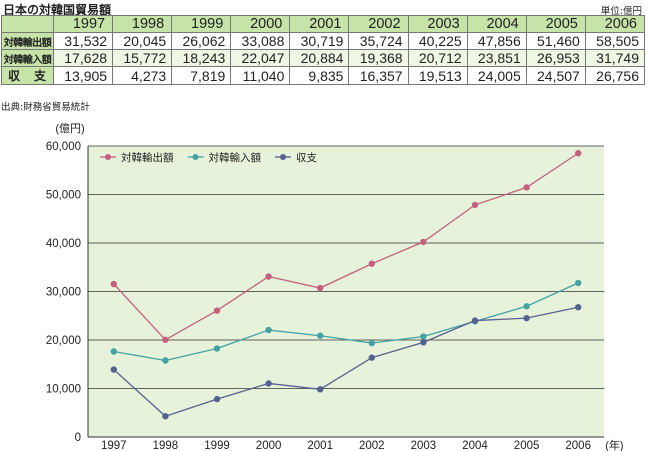 This screenshot has width=648, height=451. I want to click on year-header: 1998, so click(142, 24).